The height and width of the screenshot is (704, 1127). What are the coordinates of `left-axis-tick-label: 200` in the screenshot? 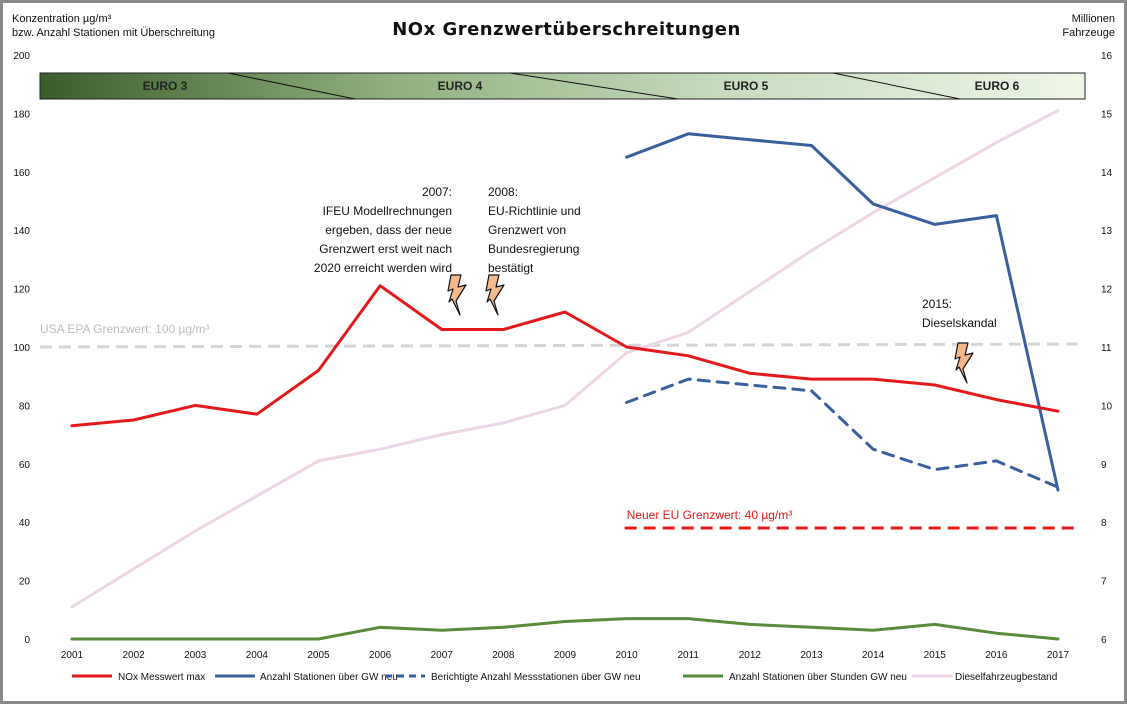 It's located at (21, 56).